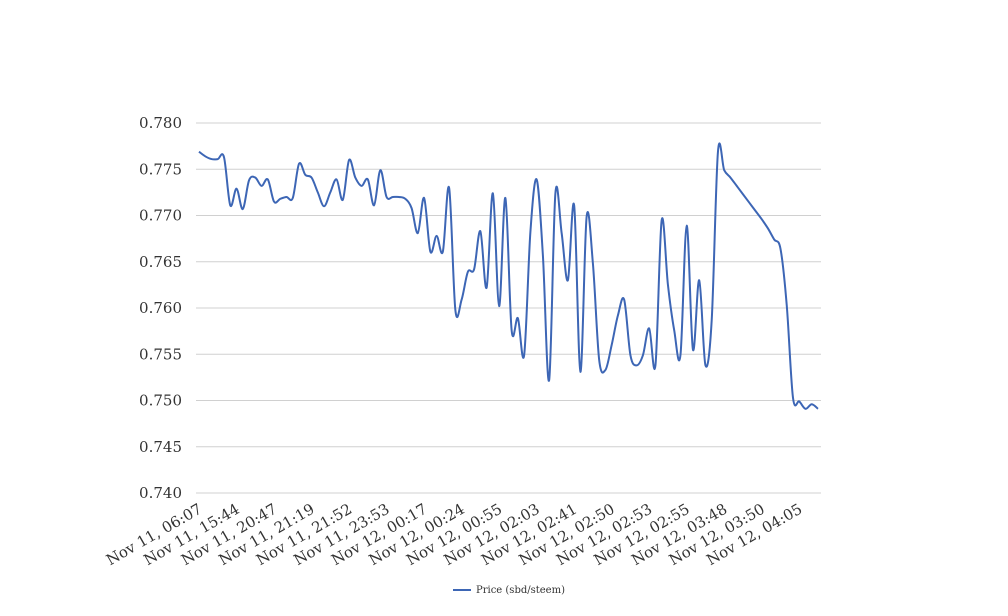 The height and width of the screenshot is (616, 1008). What do you see at coordinates (520, 590) in the screenshot?
I see `legend-label: Price (sbd/steem)` at bounding box center [520, 590].